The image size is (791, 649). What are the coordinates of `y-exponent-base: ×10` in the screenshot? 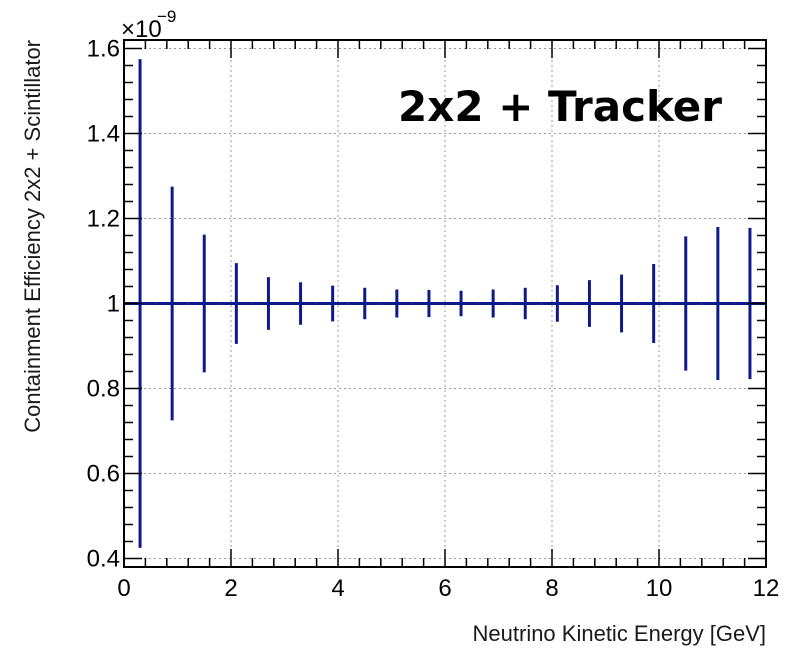 It's located at (141, 29).